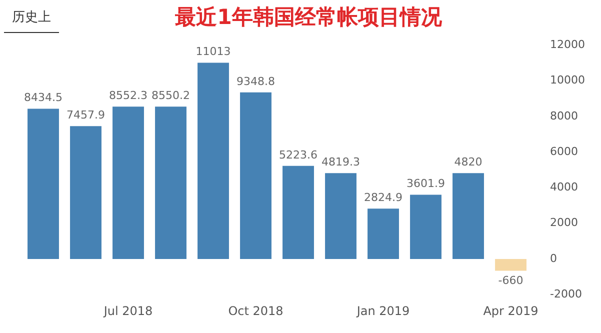 Image resolution: width=601 pixels, height=333 pixels. What do you see at coordinates (383, 197) in the screenshot?
I see `data-label: 2824.9` at bounding box center [383, 197].